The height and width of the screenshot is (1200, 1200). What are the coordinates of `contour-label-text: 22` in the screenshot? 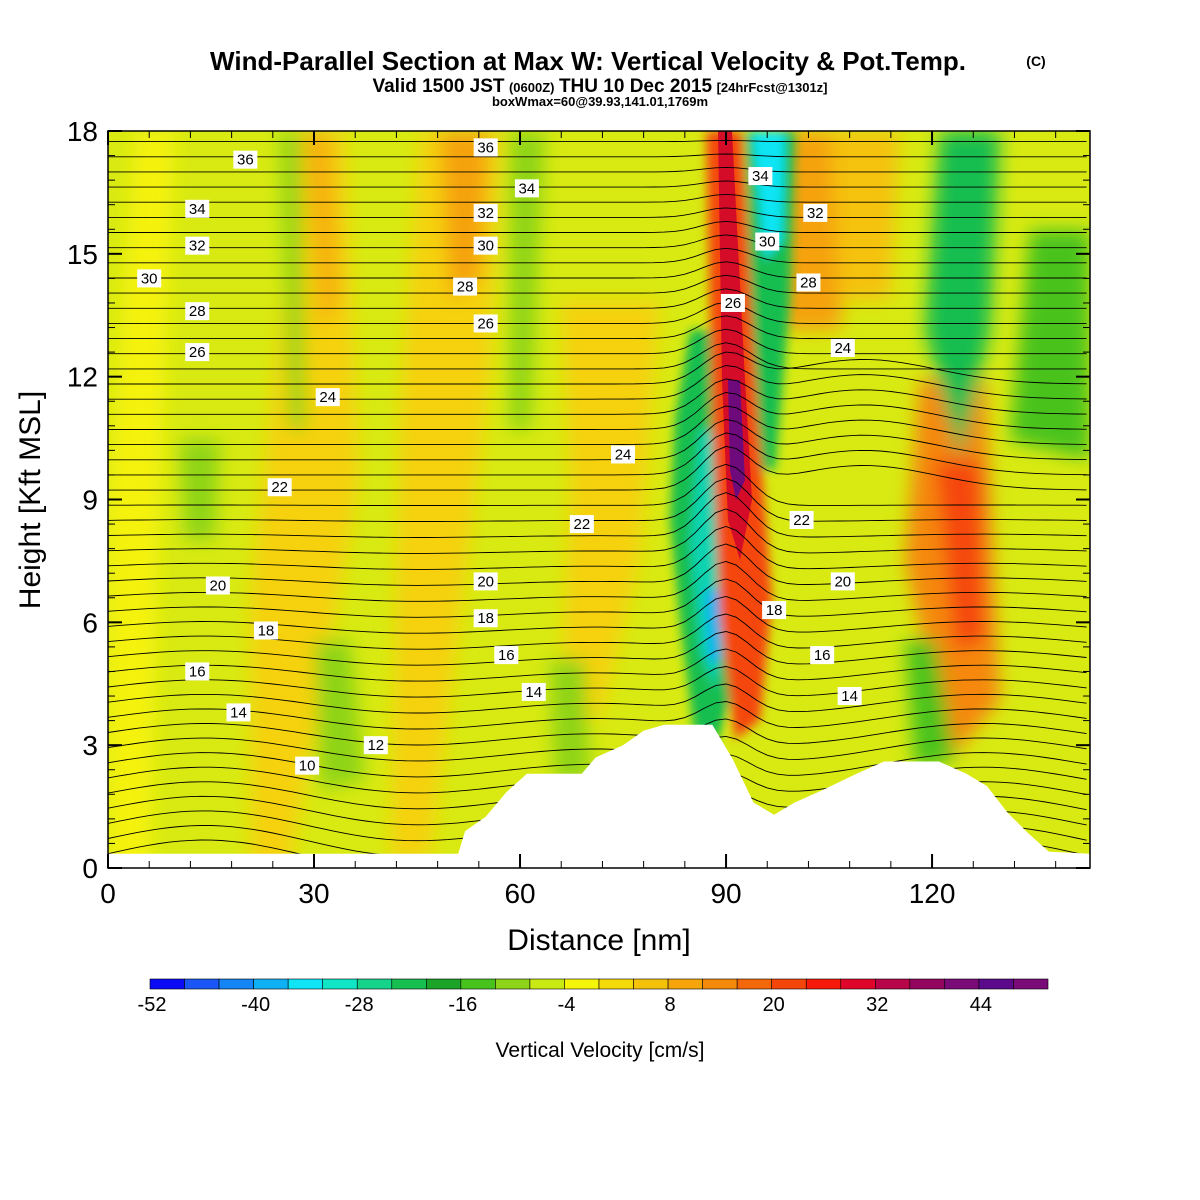 It's located at (581, 524).